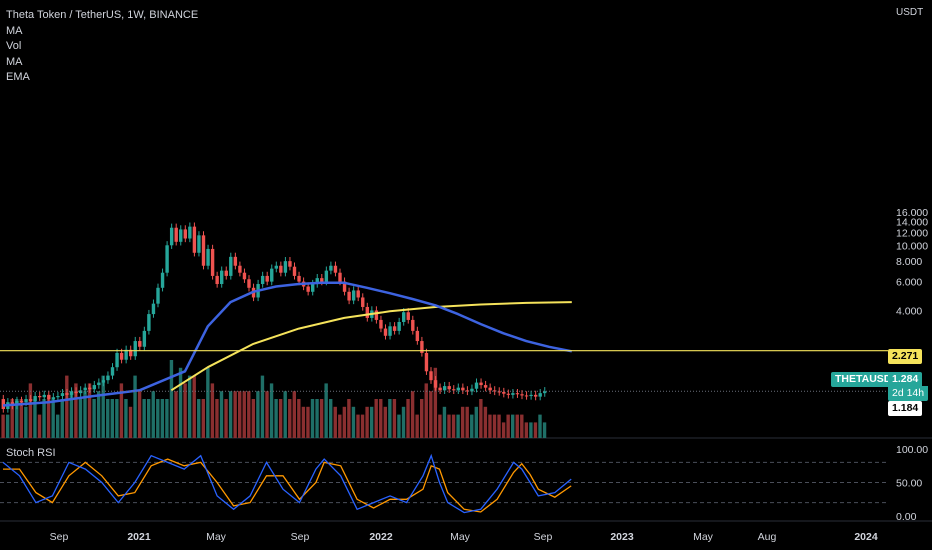 The image size is (932, 550). Describe the element at coordinates (14, 30) in the screenshot. I see `indicator-ma-1: MA` at that location.